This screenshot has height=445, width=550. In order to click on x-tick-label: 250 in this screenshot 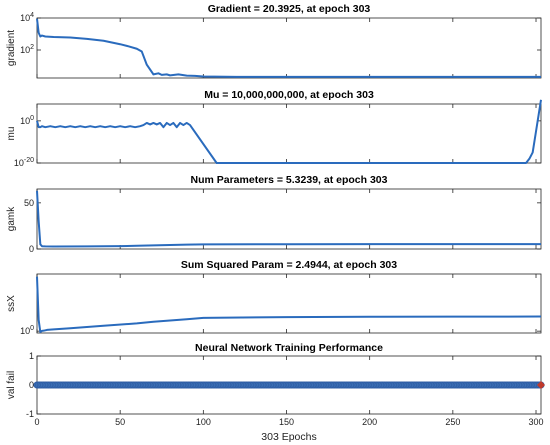, I will do `click(452, 422)`.